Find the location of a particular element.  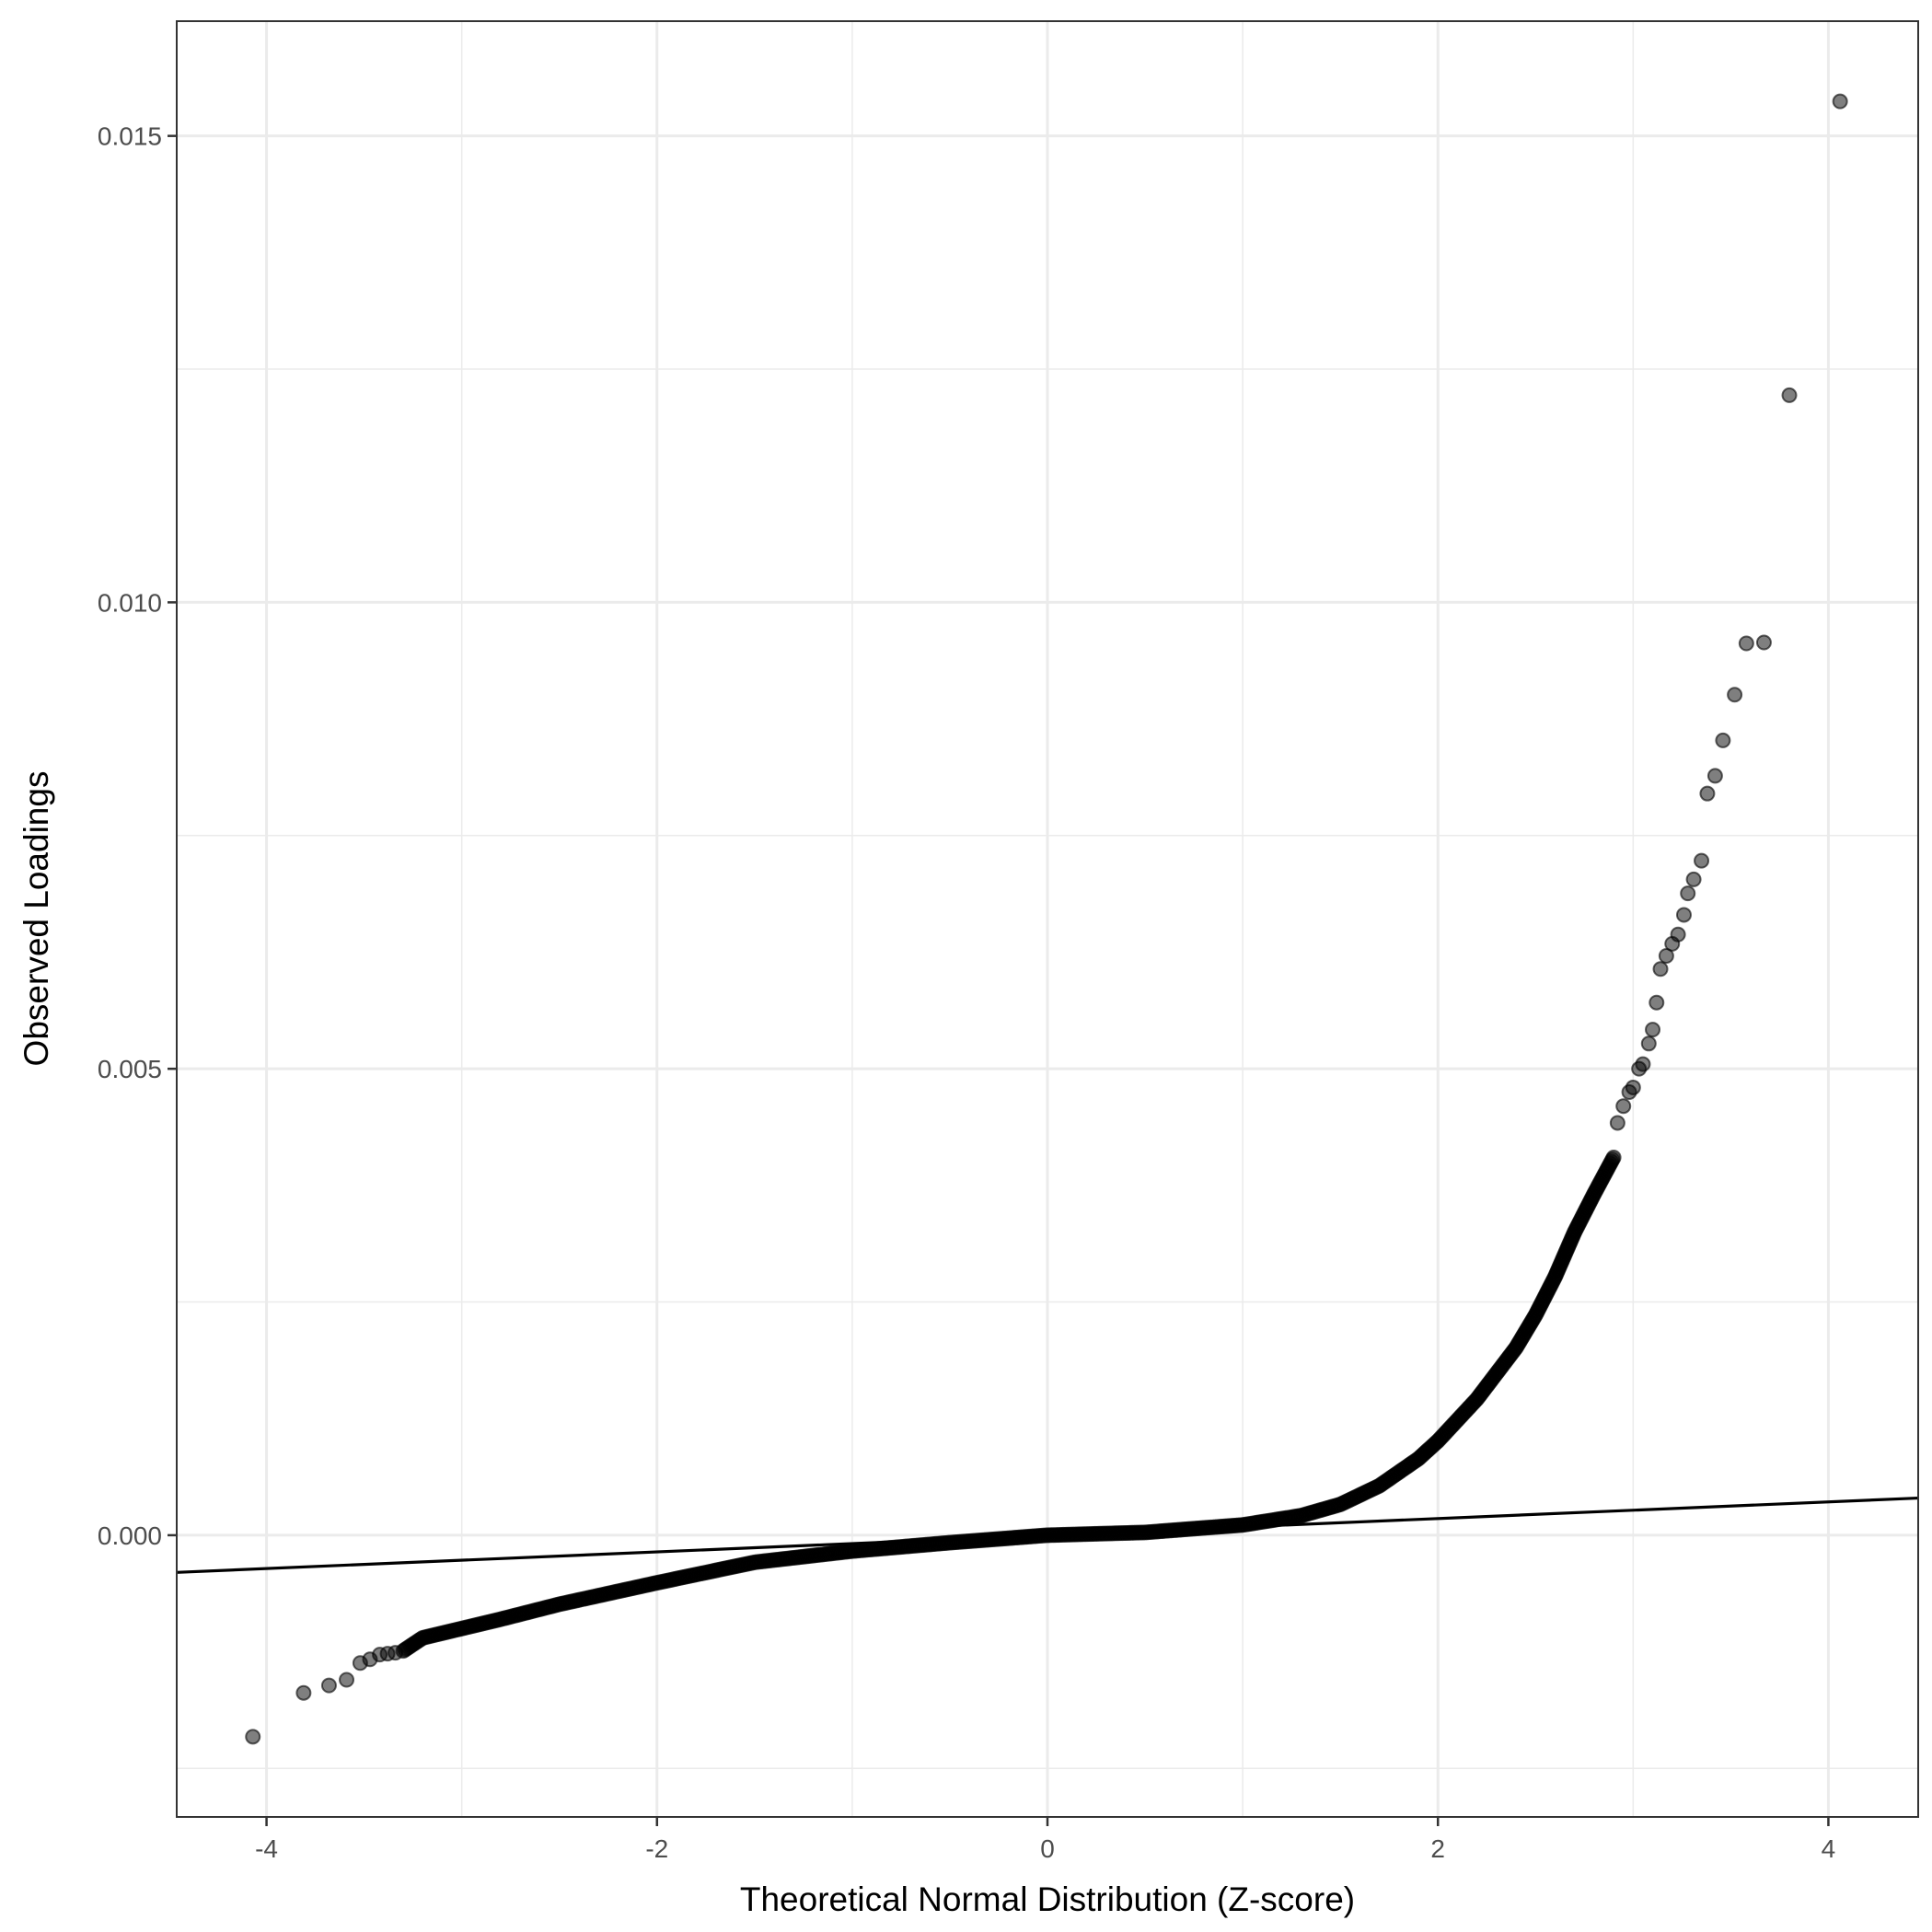

x-axis-ticks: -4 -2 0 2 4 is located at coordinates (1045, 1840).